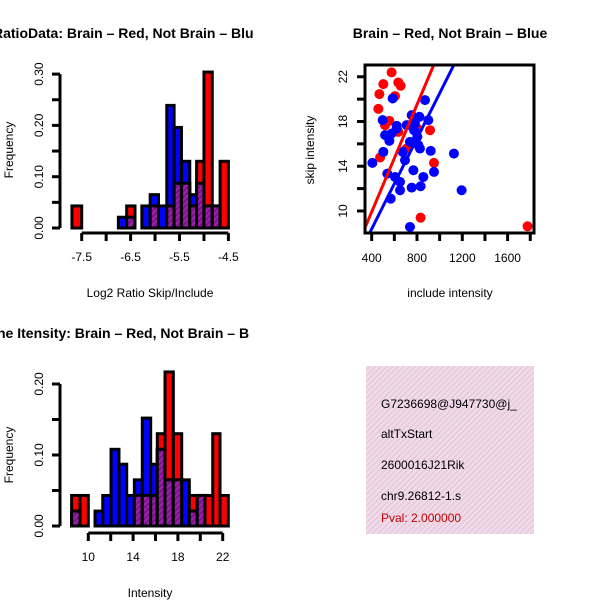 Image resolution: width=600 pixels, height=600 pixels. I want to click on info-panel-background, so click(450, 450).